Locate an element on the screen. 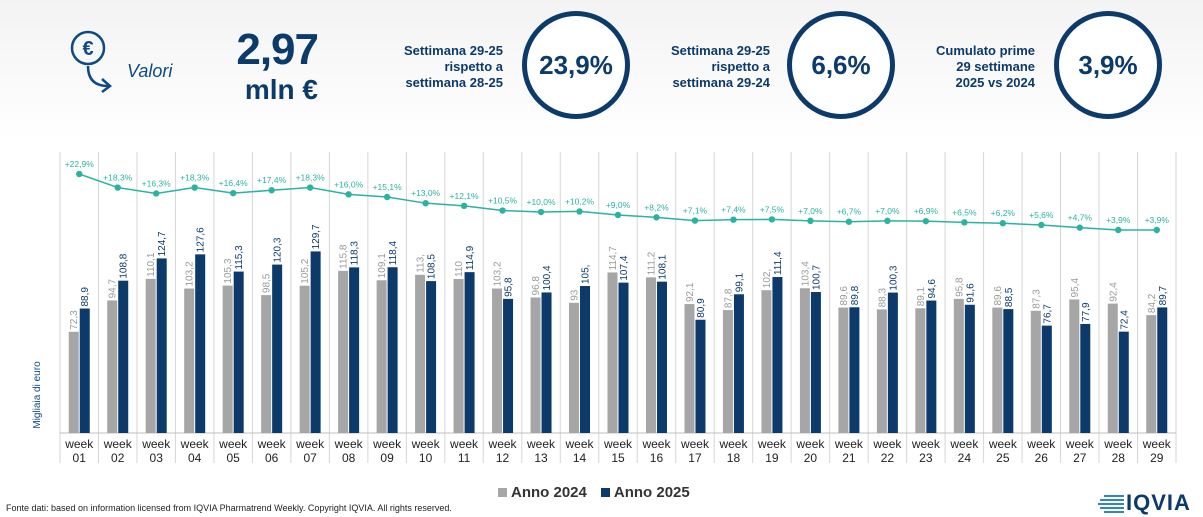  growth-label: +16,0% is located at coordinates (349, 184).